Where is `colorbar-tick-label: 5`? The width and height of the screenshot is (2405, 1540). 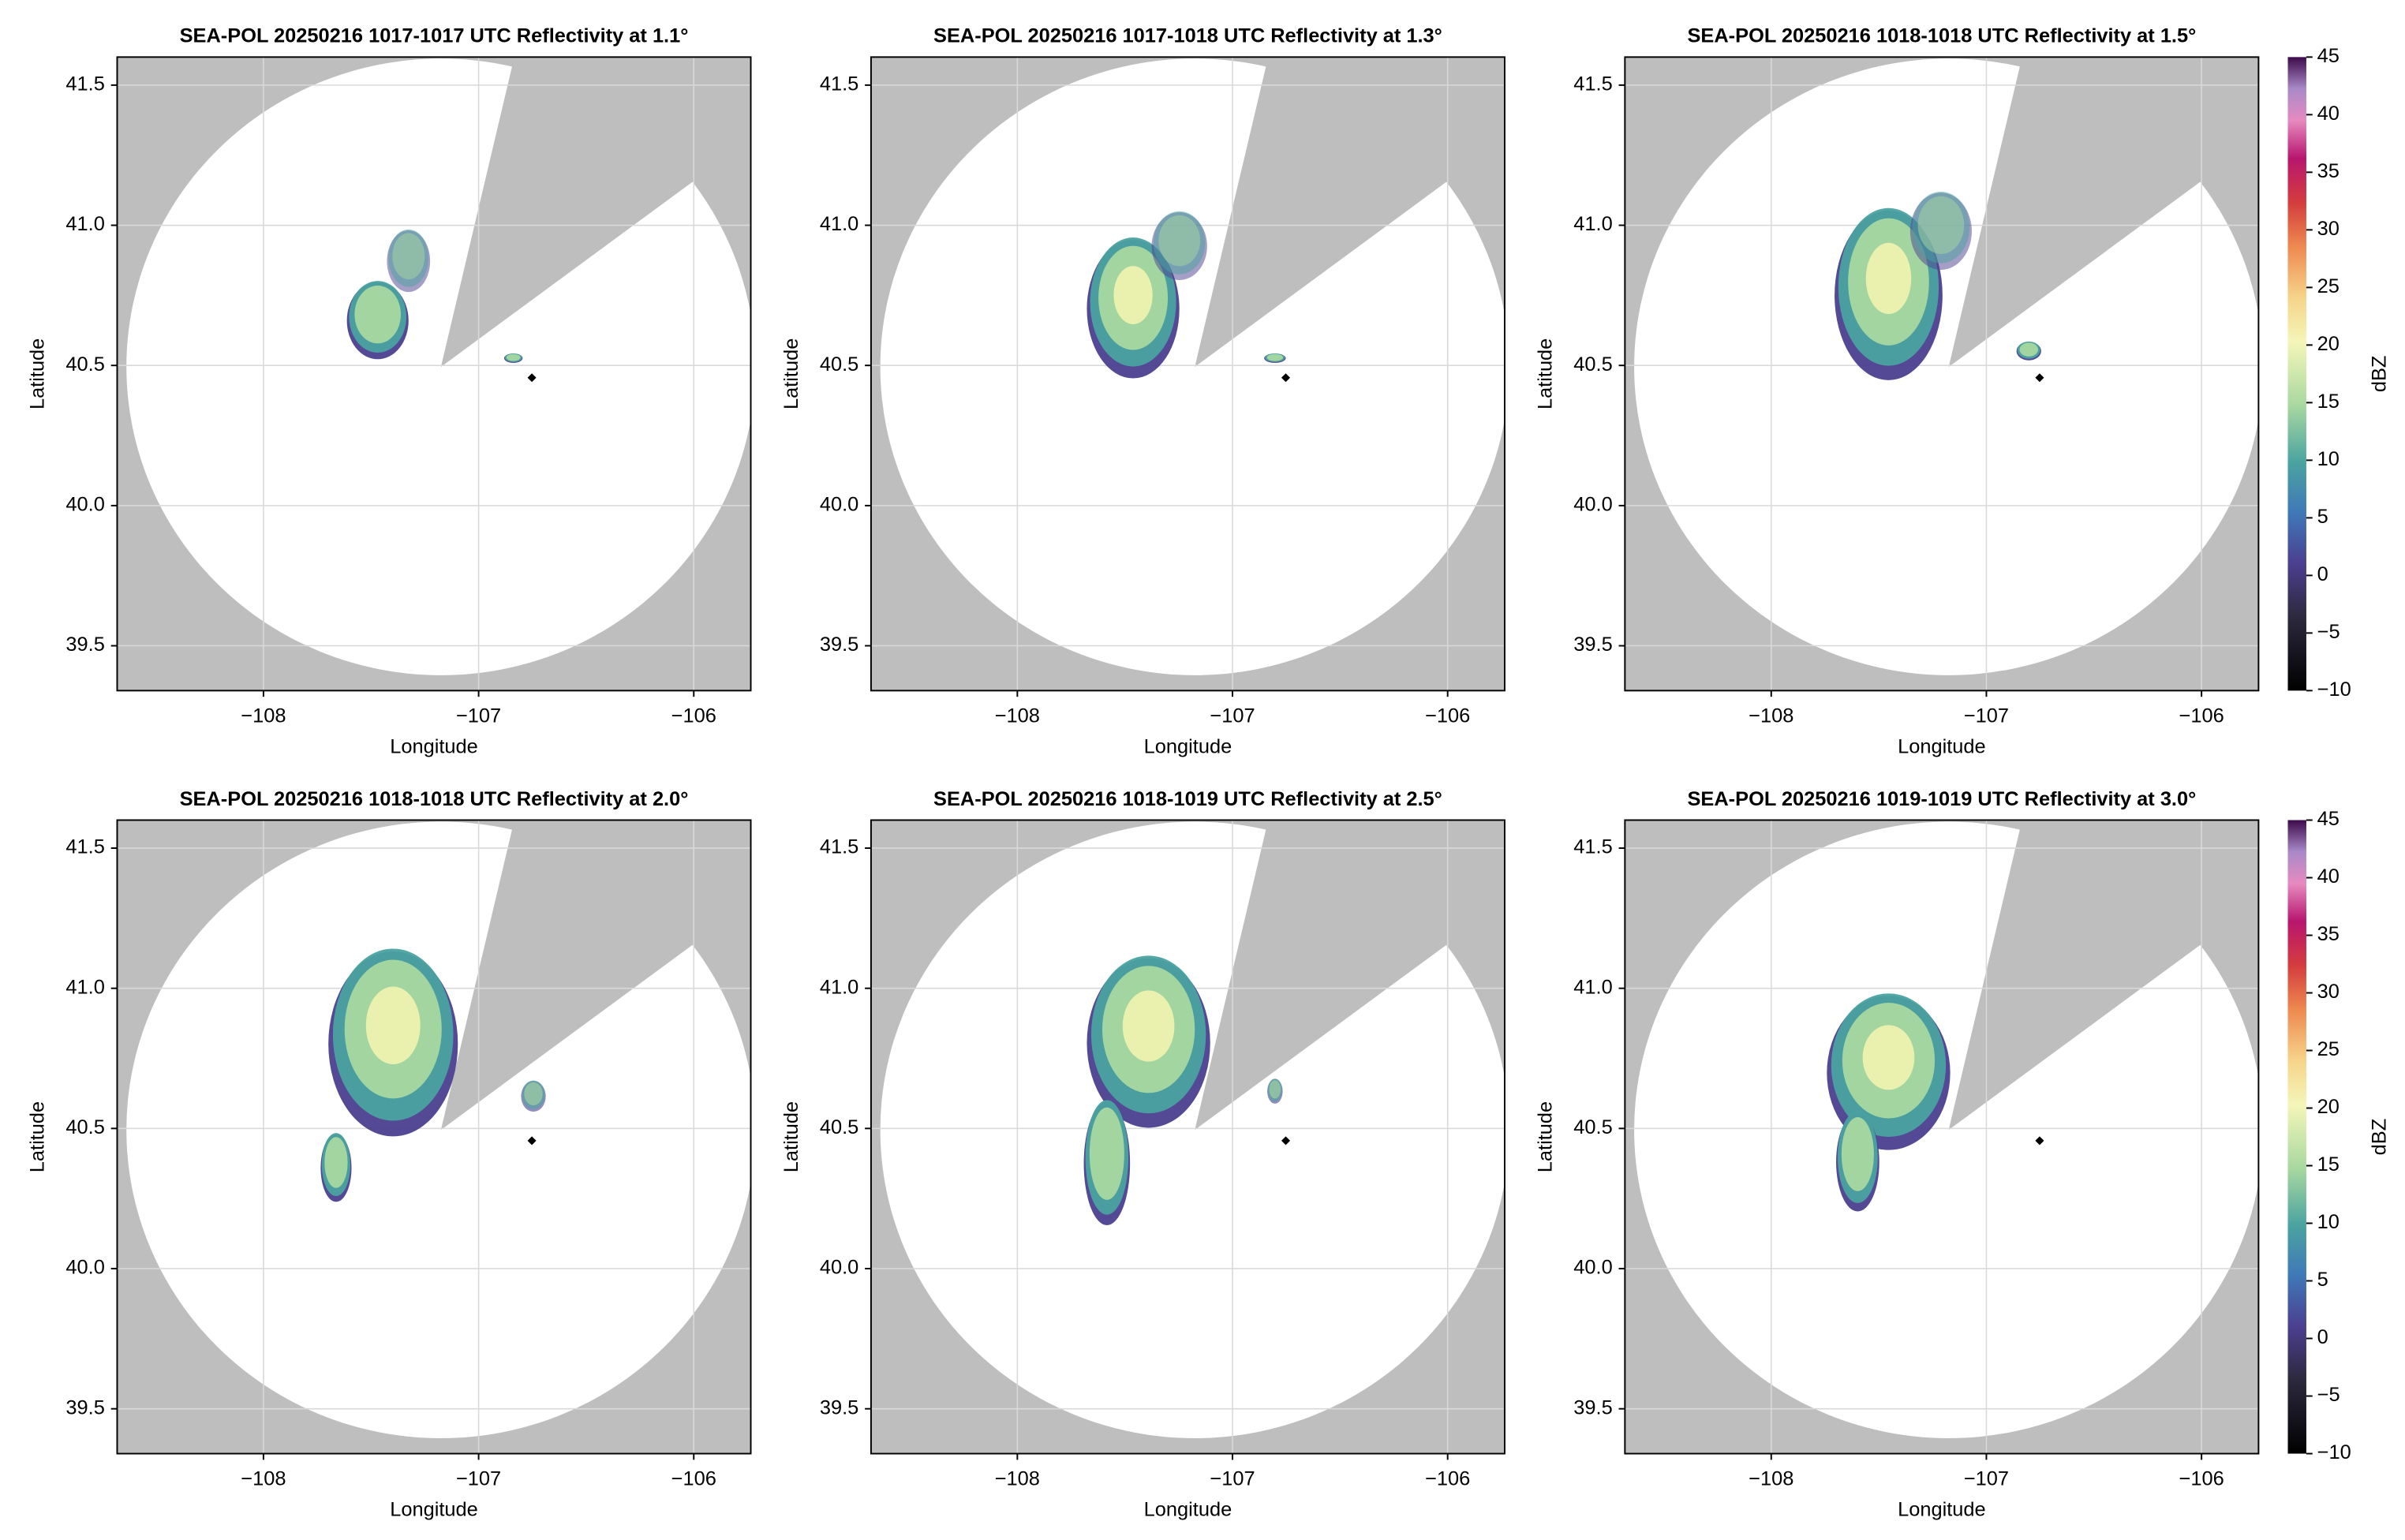 colorbar-tick-label: 5 is located at coordinates (2323, 517).